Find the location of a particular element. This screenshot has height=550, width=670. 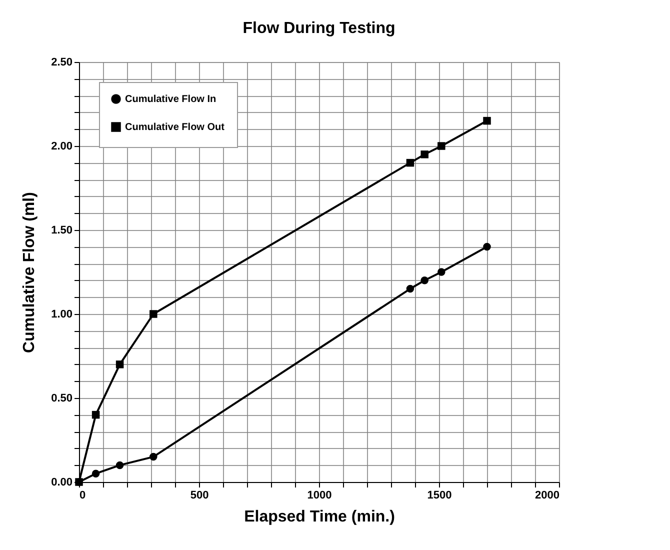

y-tick-label: 1.00 is located at coordinates (61, 314).